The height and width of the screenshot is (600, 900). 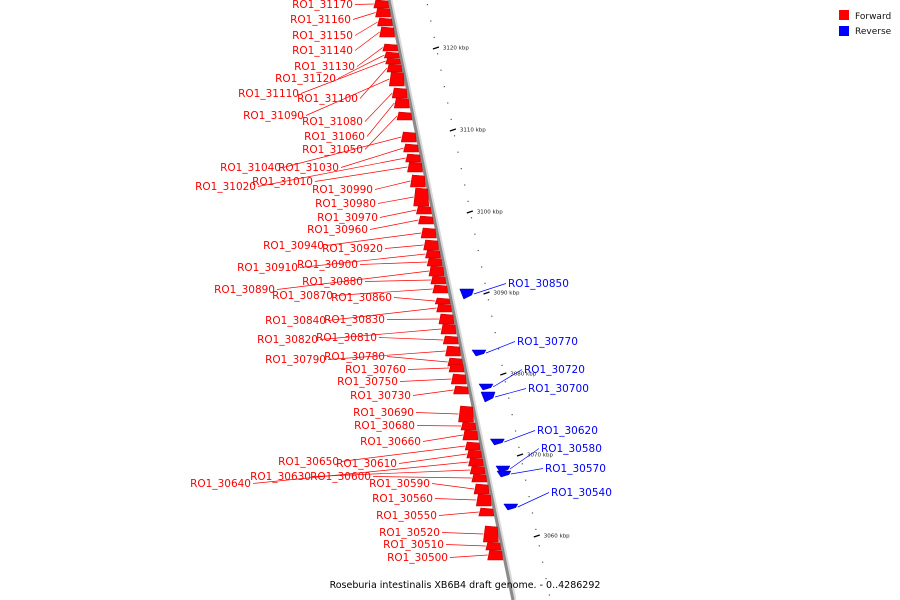 What do you see at coordinates (538, 284) in the screenshot?
I see `reverse-gene-label: RO1_30850` at bounding box center [538, 284].